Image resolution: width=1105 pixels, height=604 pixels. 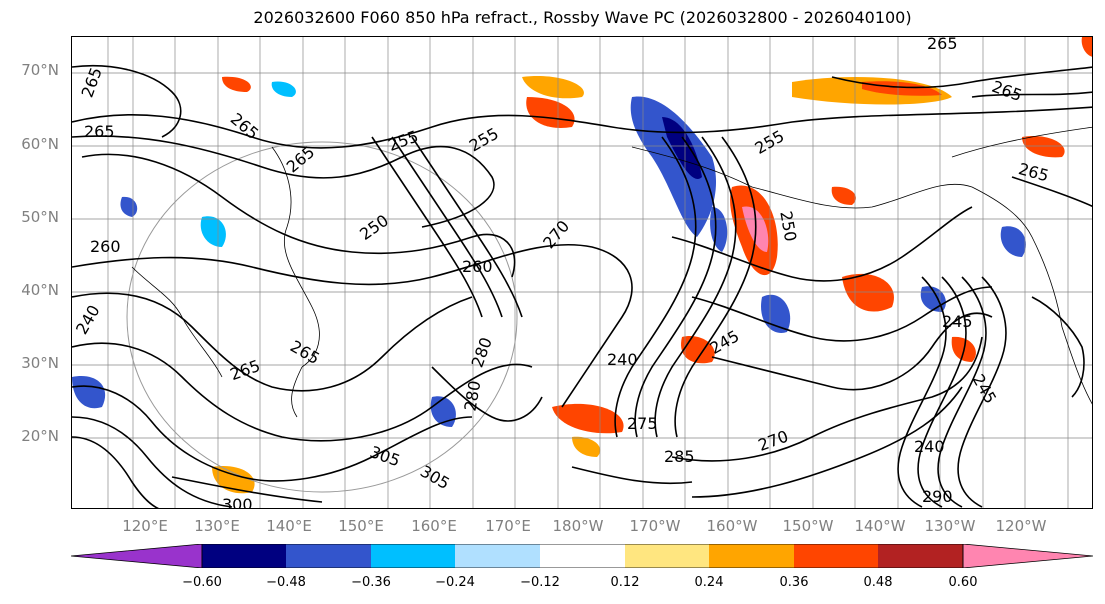 What do you see at coordinates (1028, 556) in the screenshot?
I see `colorbar-extend-high` at bounding box center [1028, 556].